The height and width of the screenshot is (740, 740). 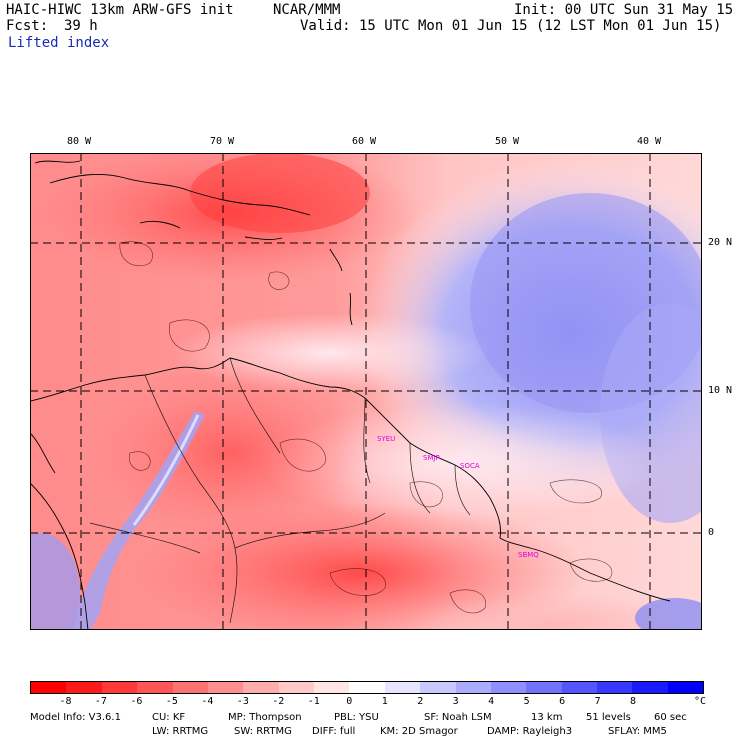 I want to click on color-scale-bar, so click(x=367, y=687).